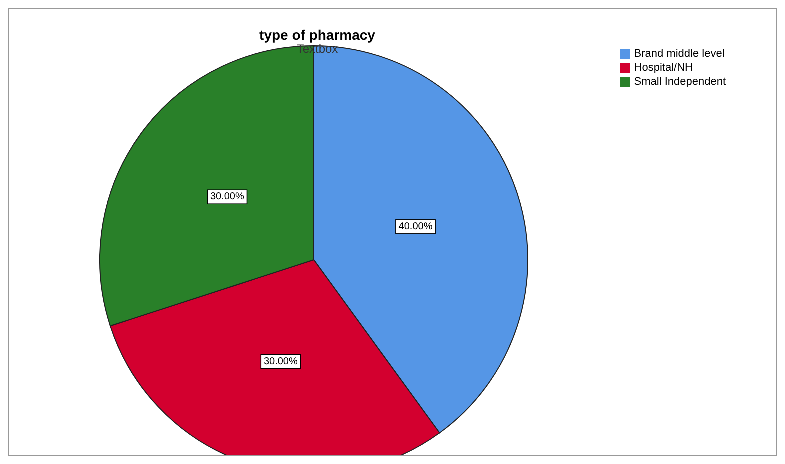 Image resolution: width=785 pixels, height=464 pixels. What do you see at coordinates (680, 82) in the screenshot?
I see `legend-label: Small Independent` at bounding box center [680, 82].